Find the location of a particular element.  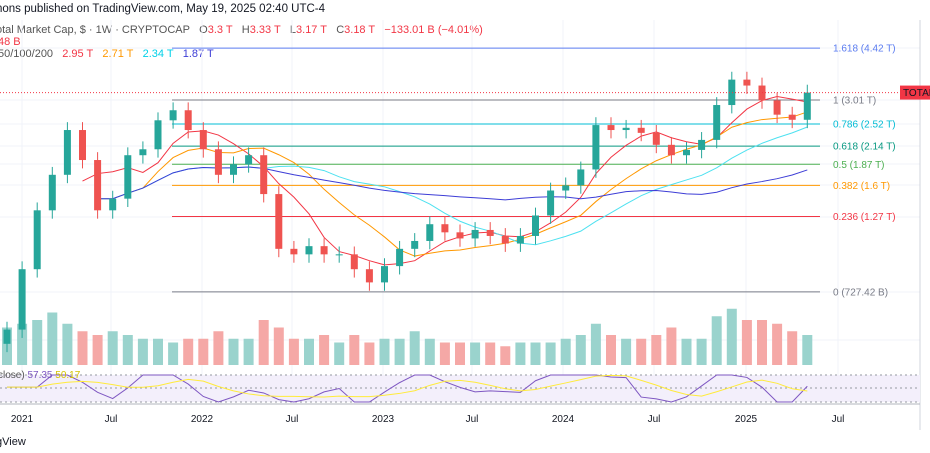

symbol-name: otal Market Cap, $ · 1W · CRYPTOCAP is located at coordinates (95, 30).